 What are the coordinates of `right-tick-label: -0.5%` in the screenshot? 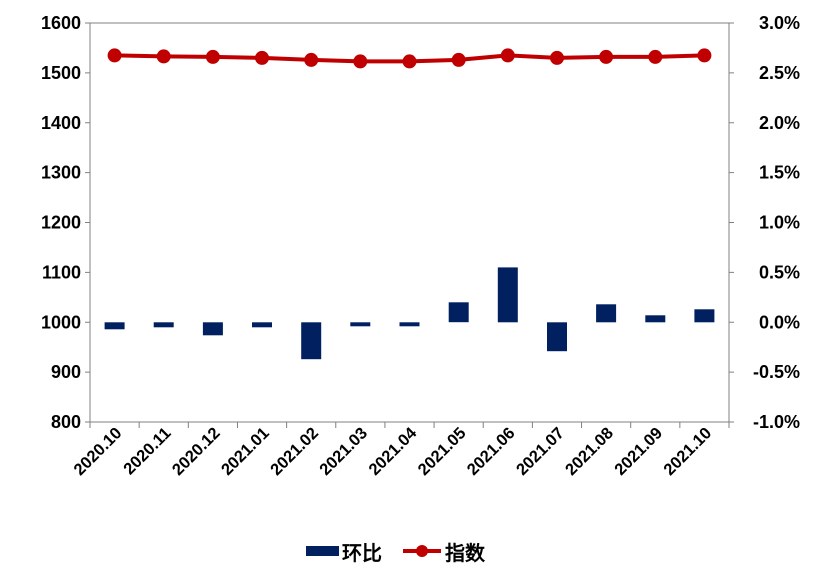 It's located at (776, 372).